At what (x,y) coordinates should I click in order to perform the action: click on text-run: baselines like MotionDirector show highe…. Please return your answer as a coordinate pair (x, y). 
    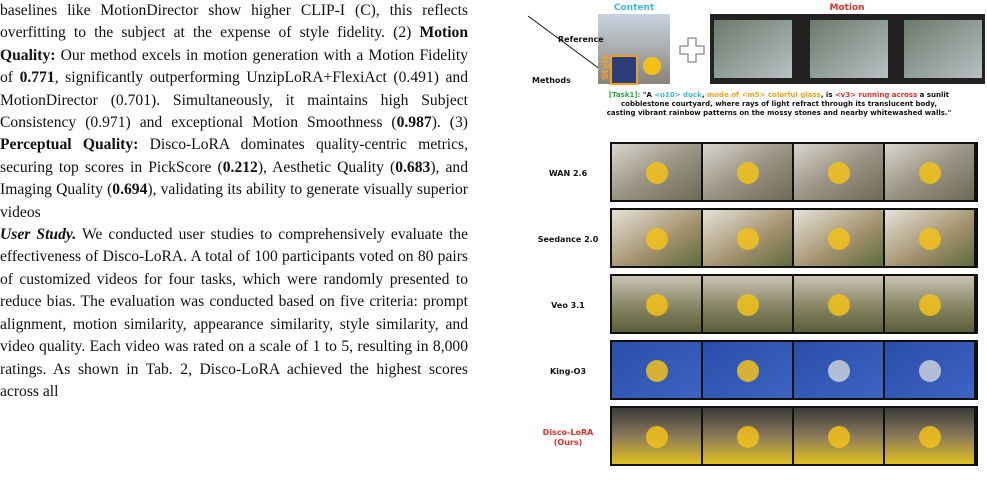
    Looking at the image, I should click on (234, 22).